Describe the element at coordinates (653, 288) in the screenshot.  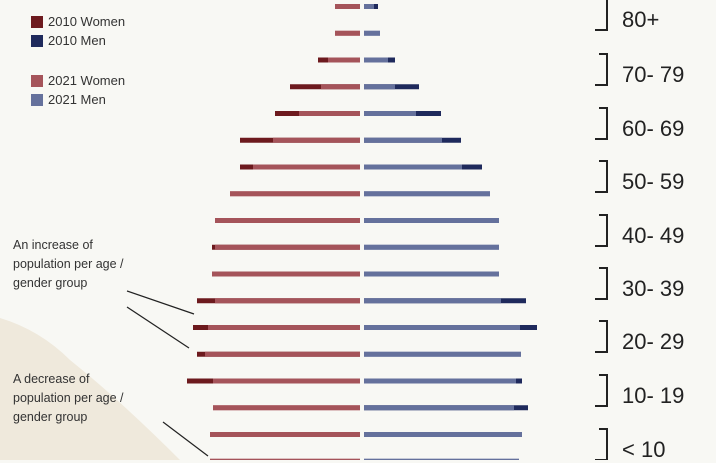
I see `age-label-30-39: 30- 39` at that location.